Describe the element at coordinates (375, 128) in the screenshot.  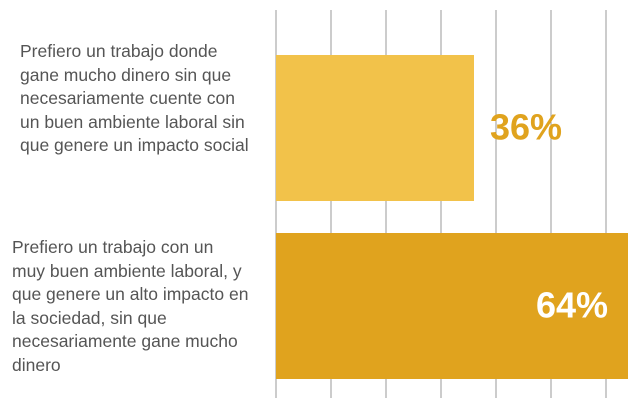
I see `bar` at that location.